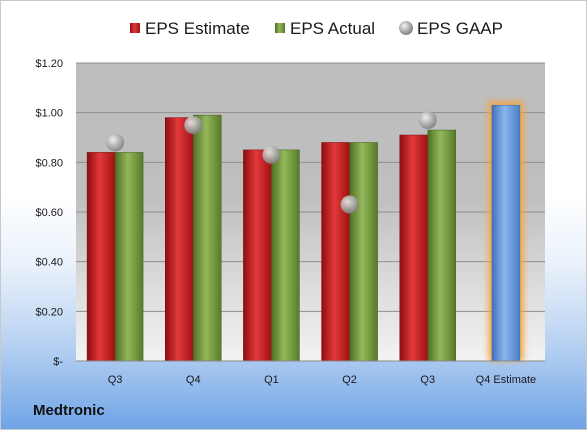 The width and height of the screenshot is (587, 430). I want to click on legend-item-estimate: EPS Estimate, so click(190, 28).